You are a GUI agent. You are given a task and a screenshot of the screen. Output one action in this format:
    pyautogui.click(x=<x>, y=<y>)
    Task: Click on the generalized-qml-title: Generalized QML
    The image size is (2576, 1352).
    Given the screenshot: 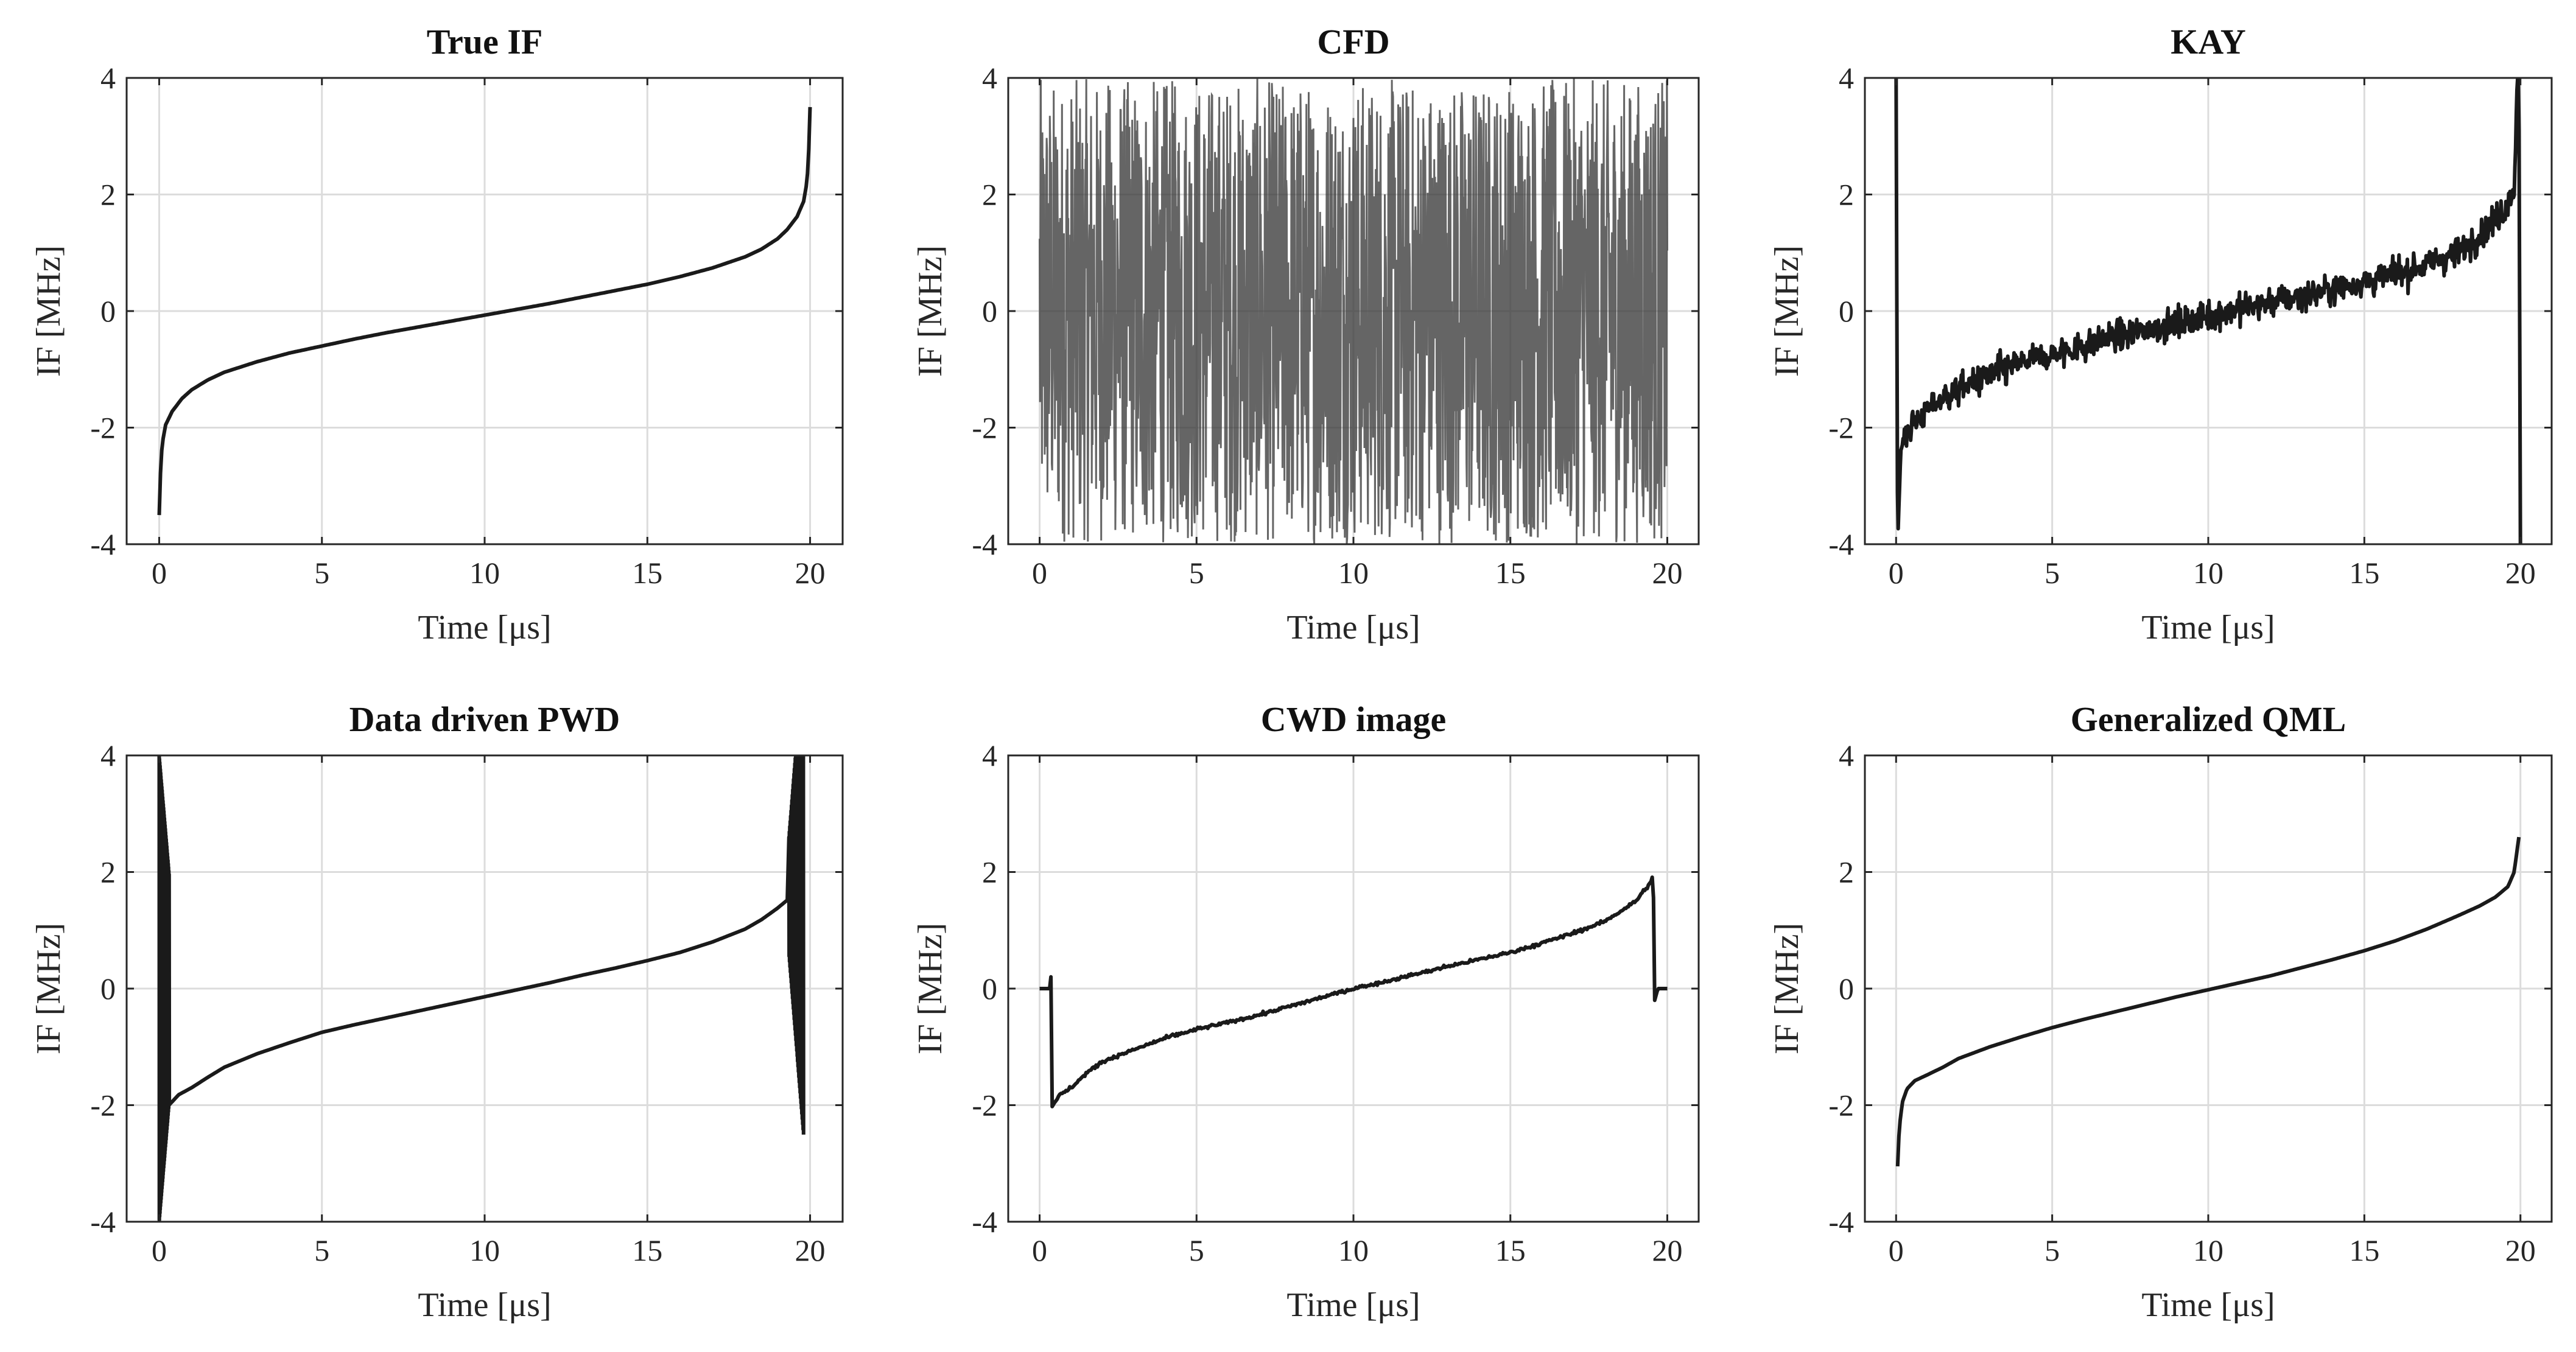 What is the action you would take?
    pyautogui.click(x=2208, y=719)
    